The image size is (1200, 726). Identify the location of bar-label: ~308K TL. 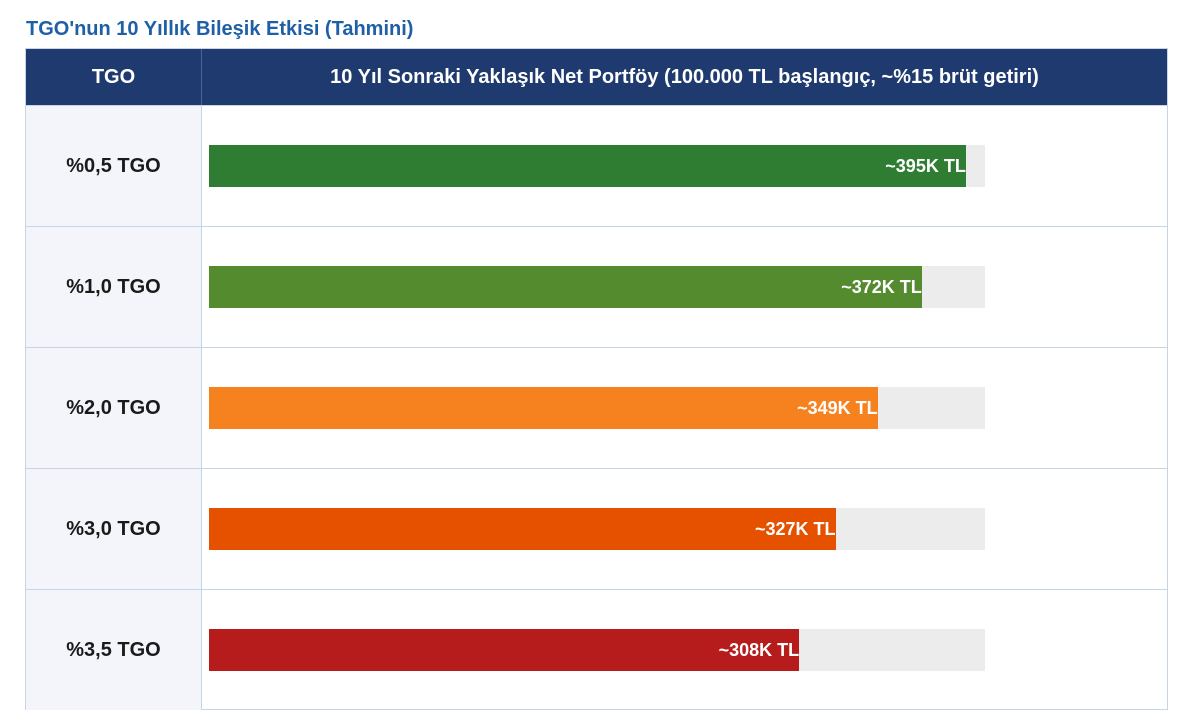
(759, 650).